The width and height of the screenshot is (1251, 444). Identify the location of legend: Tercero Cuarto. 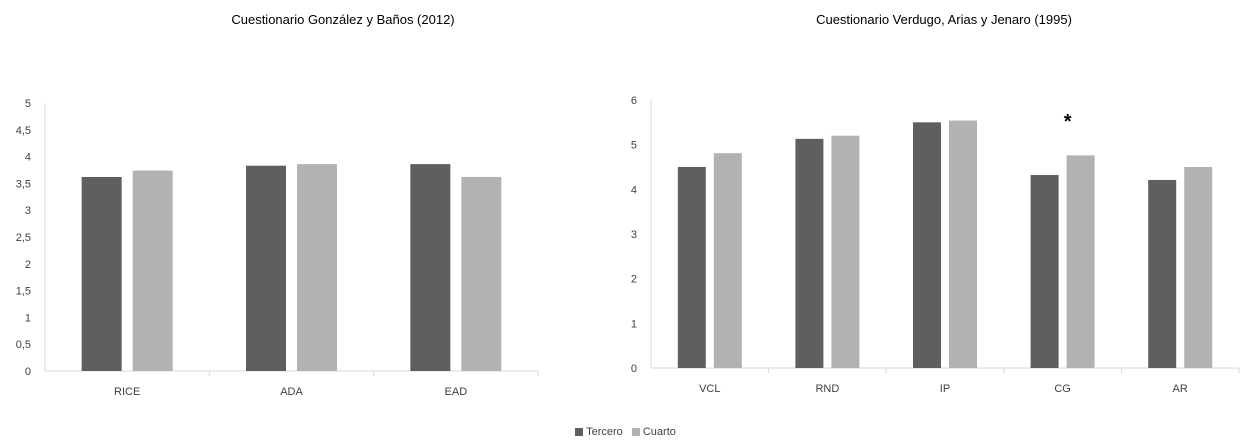
(625, 432).